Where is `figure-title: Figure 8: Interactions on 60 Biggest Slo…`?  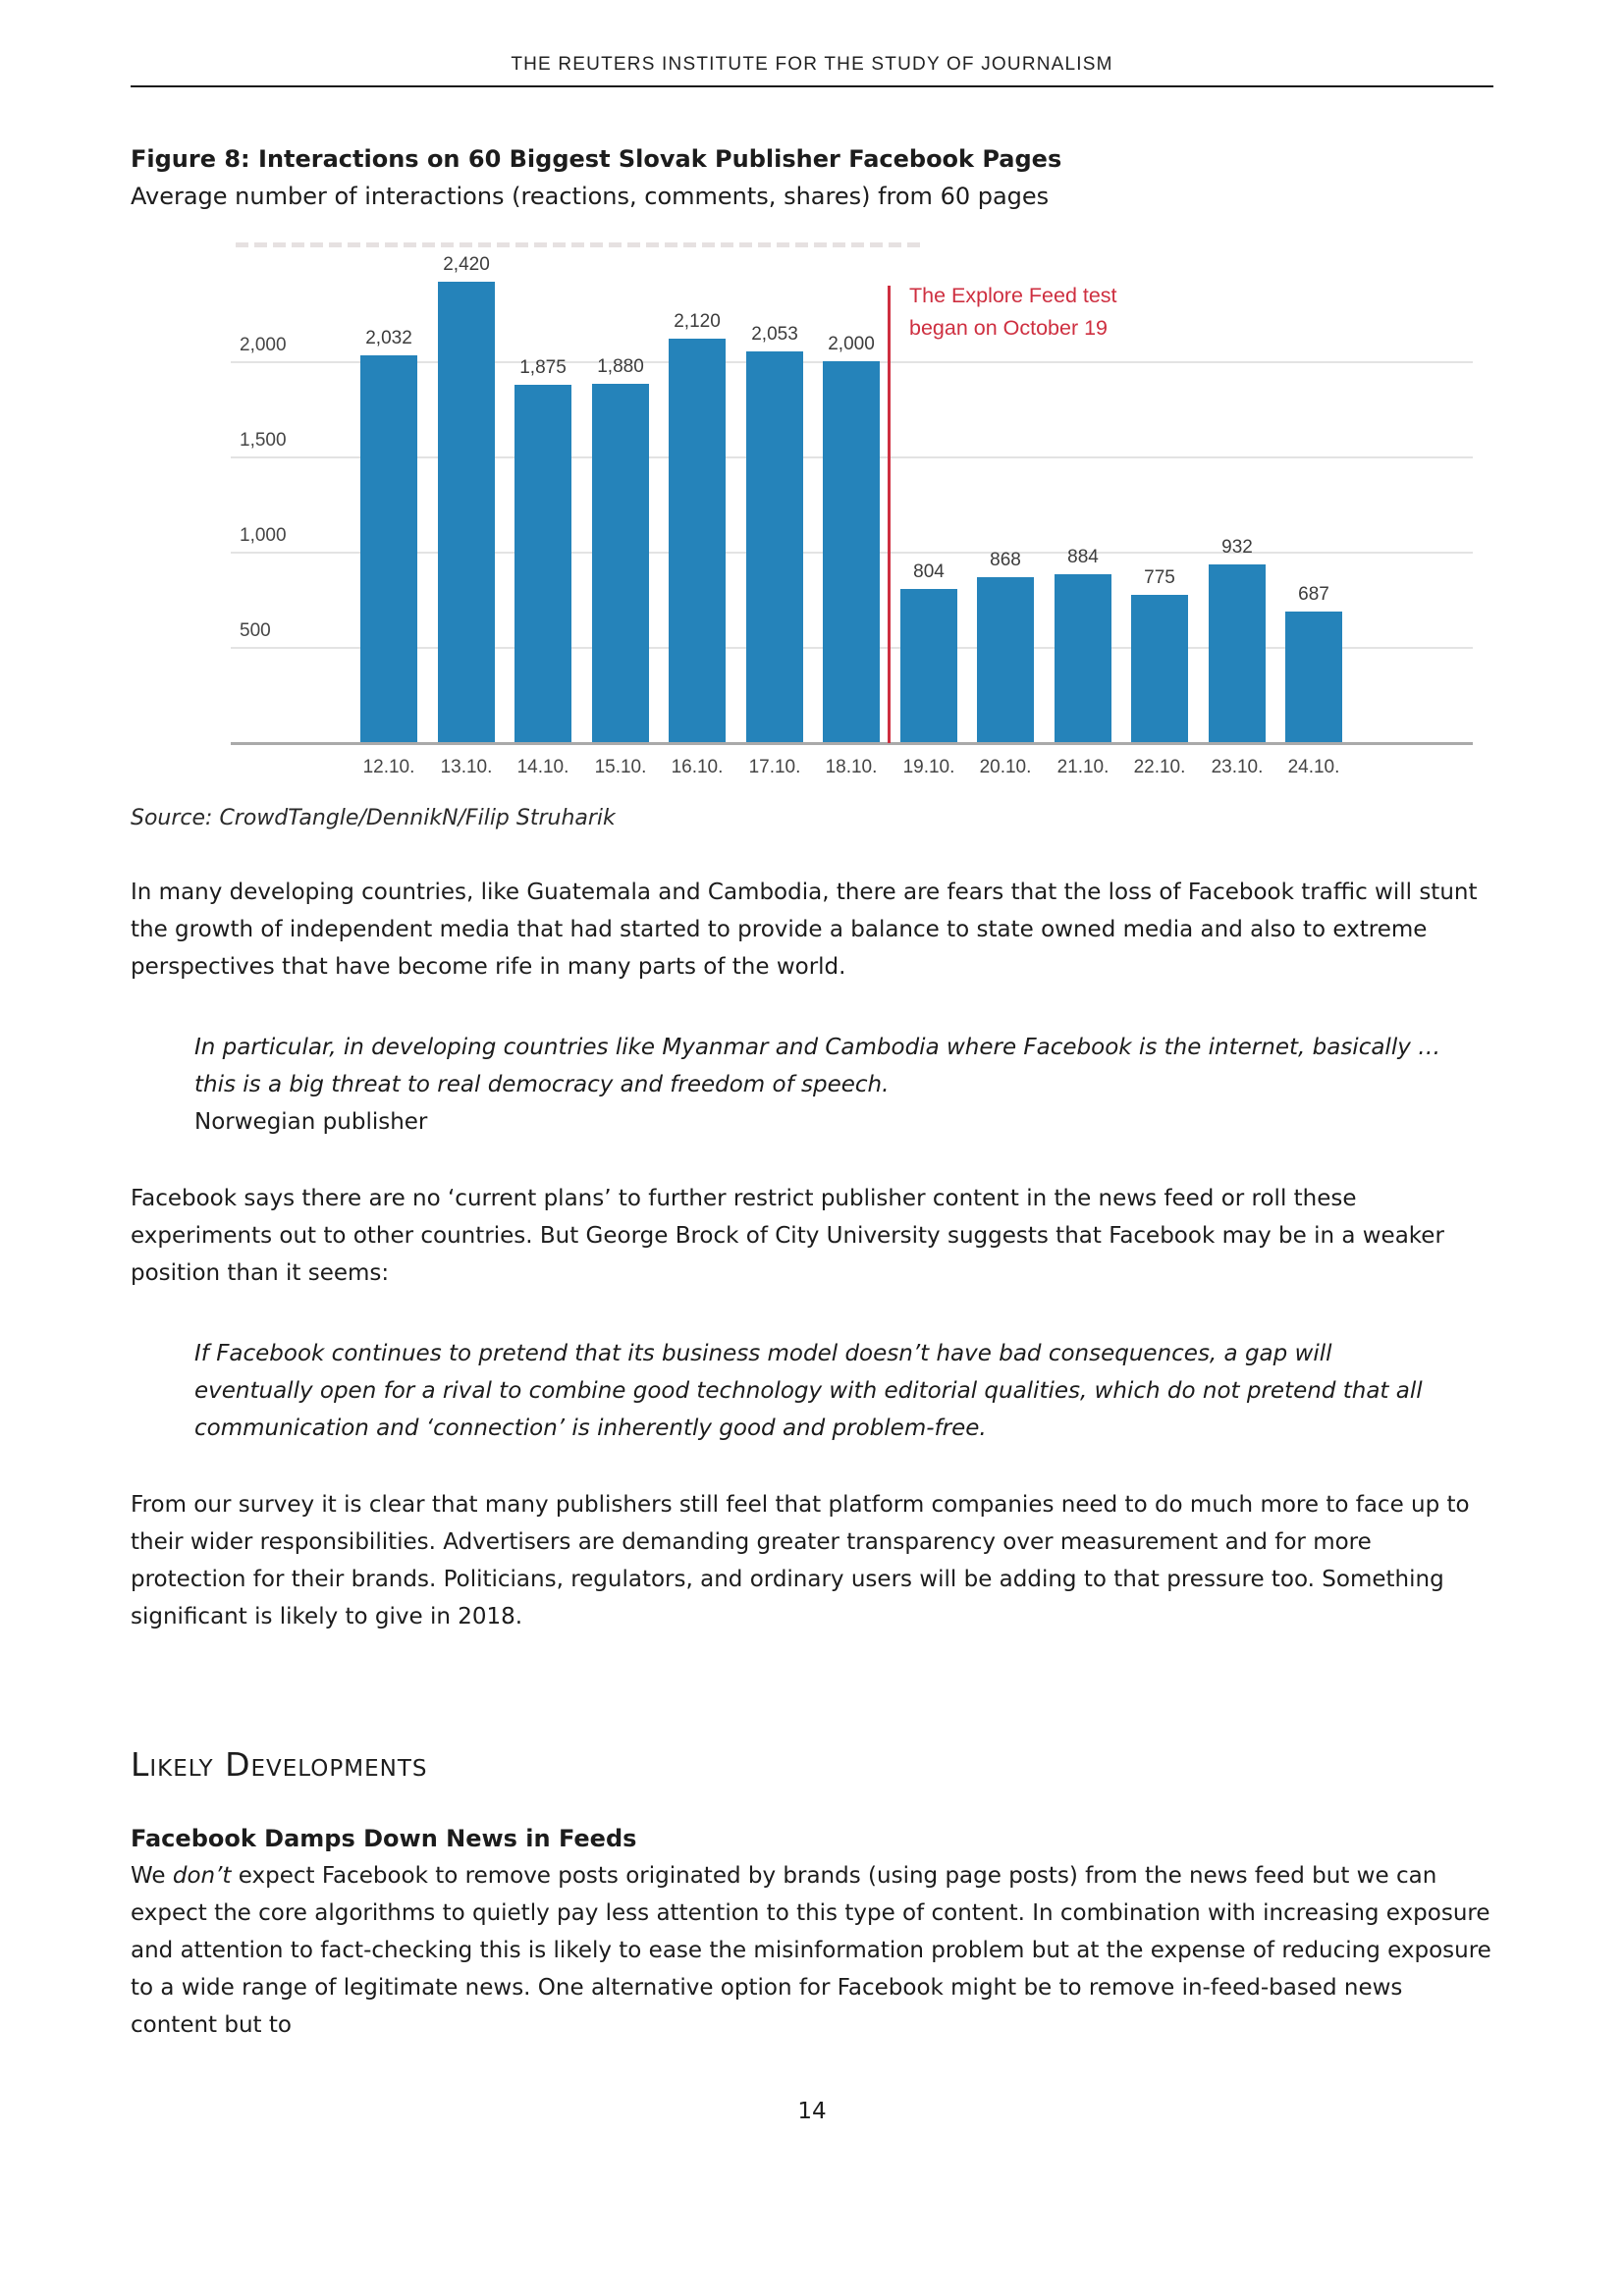
figure-title: Figure 8: Interactions on 60 Biggest Slo… is located at coordinates (596, 159).